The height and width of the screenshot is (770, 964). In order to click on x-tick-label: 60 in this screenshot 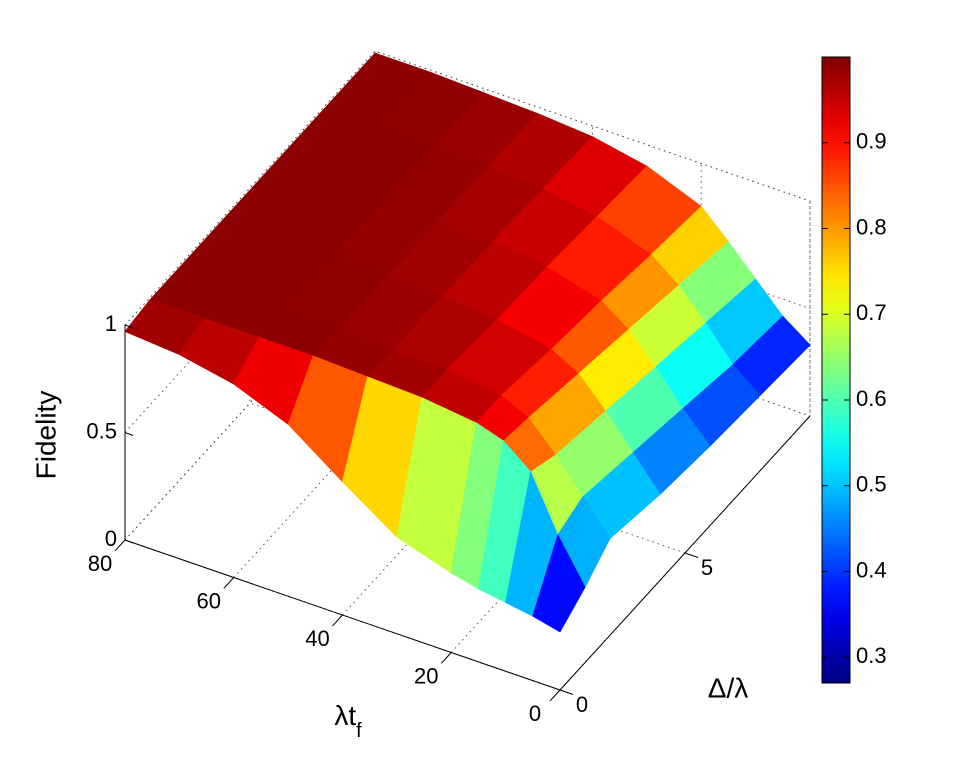, I will do `click(209, 600)`.